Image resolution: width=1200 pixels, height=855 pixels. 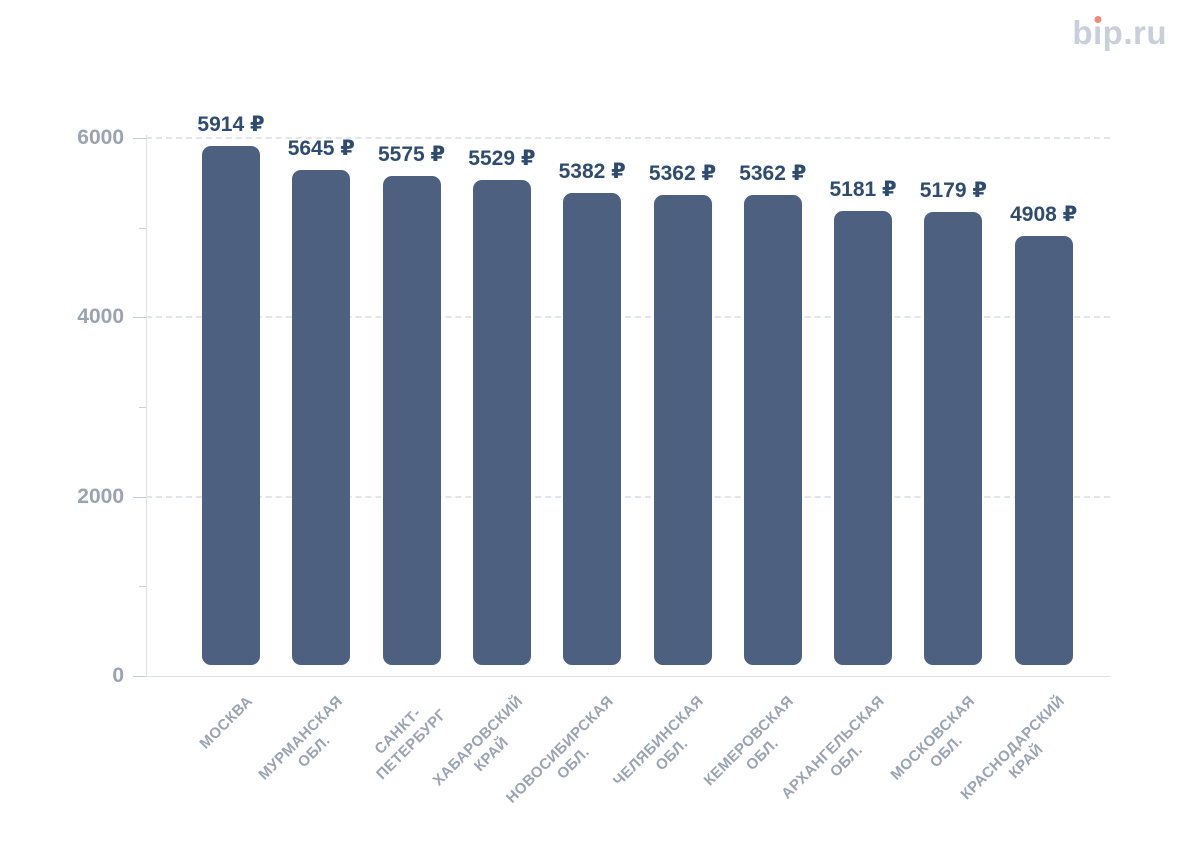 I want to click on y-axis-tick-label: 4000, so click(x=100, y=317).